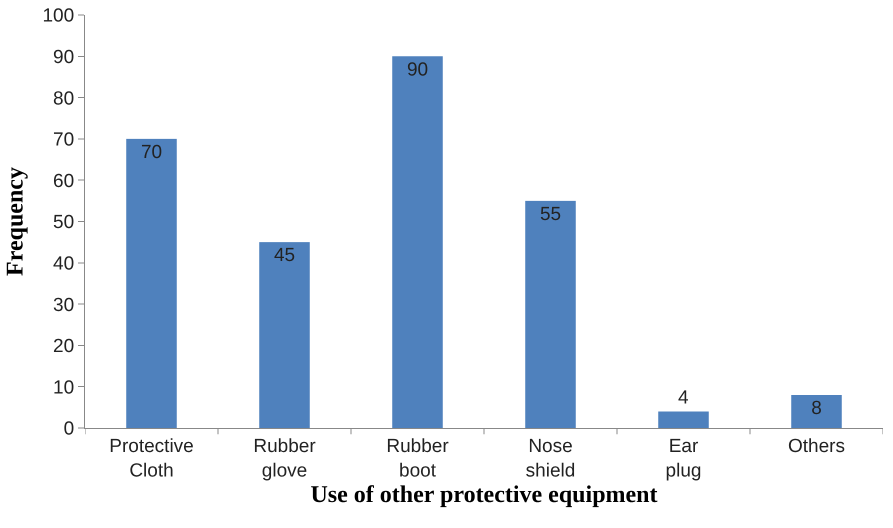 Image resolution: width=893 pixels, height=528 pixels. I want to click on x-axis-title: Use of other protective equipment, so click(484, 495).